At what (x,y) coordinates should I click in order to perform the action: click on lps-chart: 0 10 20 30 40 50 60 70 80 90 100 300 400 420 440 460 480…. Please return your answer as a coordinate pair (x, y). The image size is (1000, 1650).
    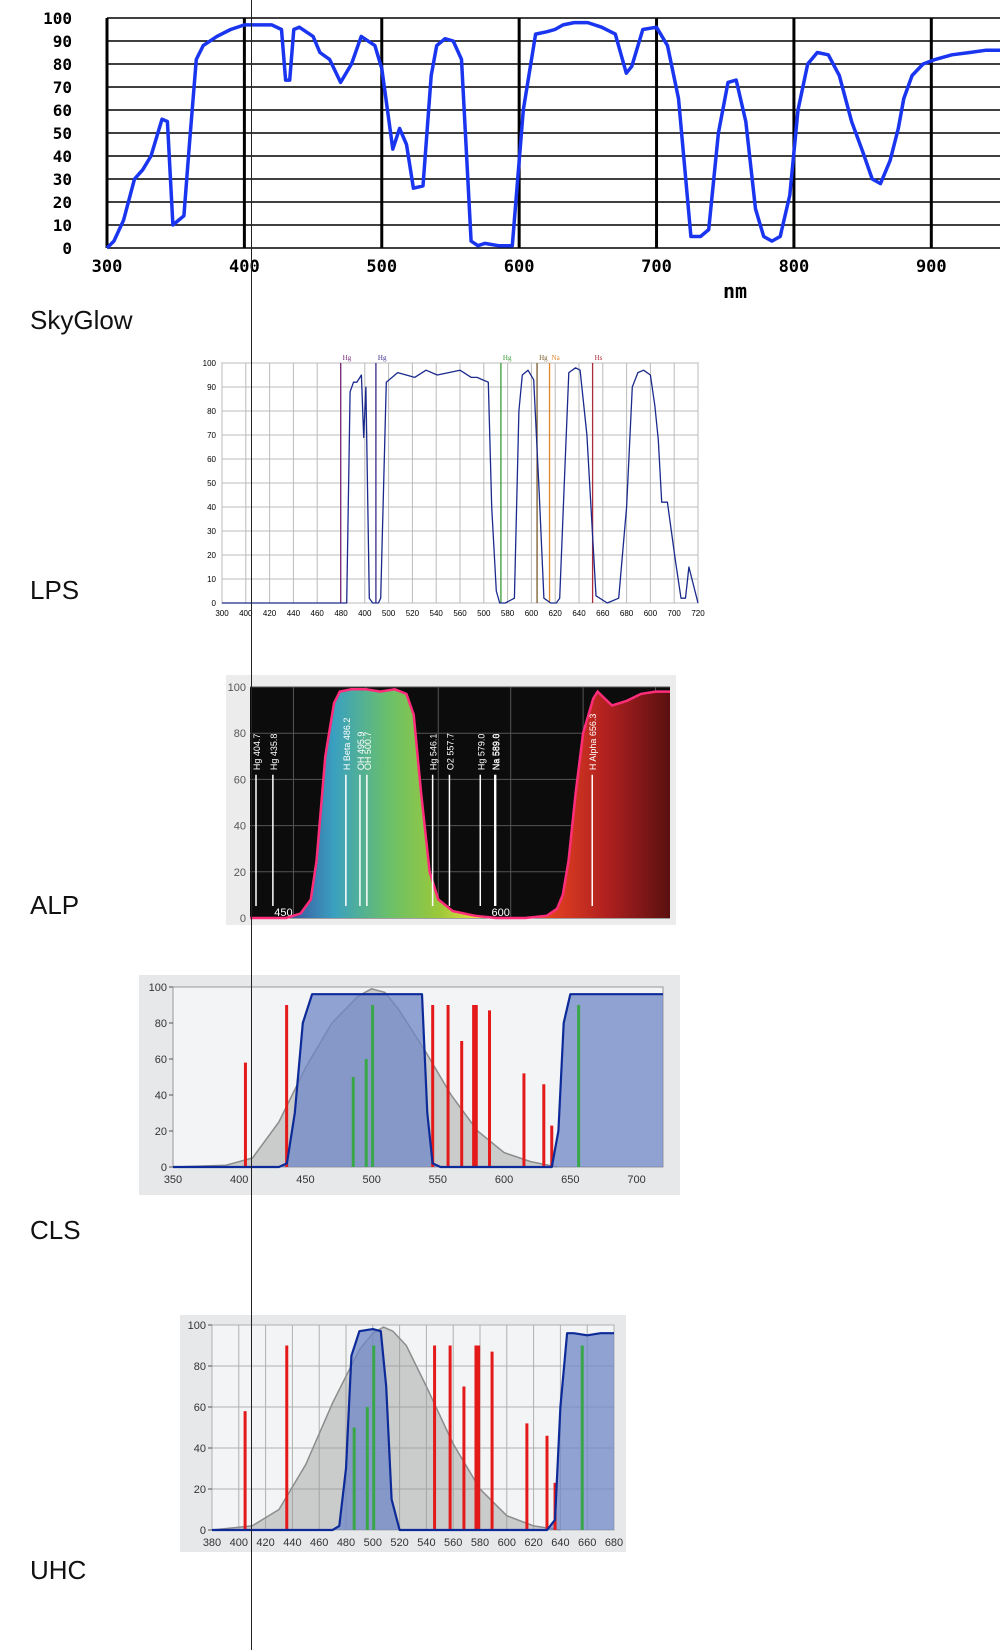
    Looking at the image, I should click on (454, 486).